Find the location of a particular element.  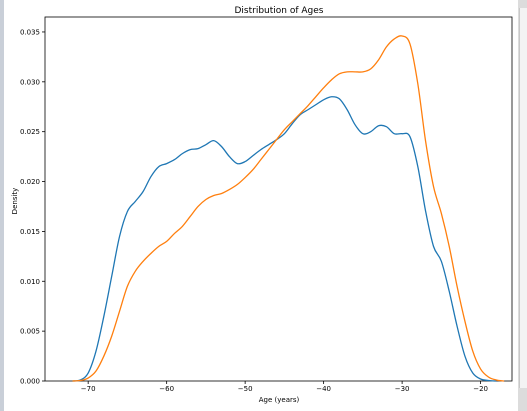

x-tick-label: −20 is located at coordinates (480, 389).